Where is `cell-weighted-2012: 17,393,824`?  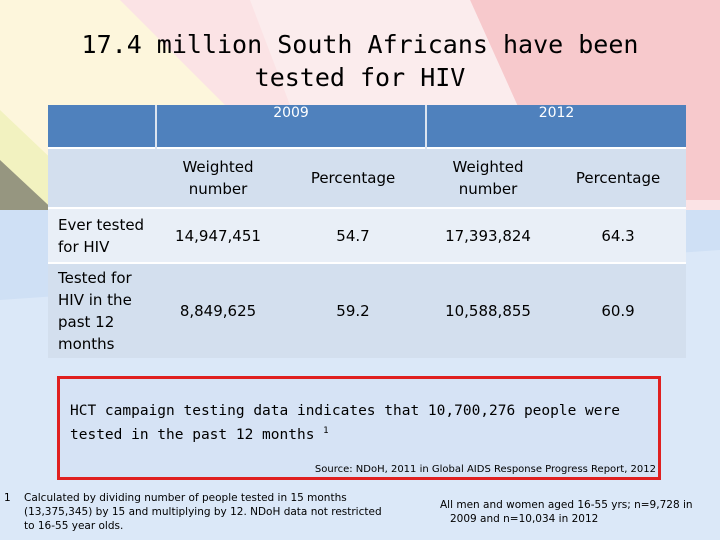 cell-weighted-2012: 17,393,824 is located at coordinates (488, 235).